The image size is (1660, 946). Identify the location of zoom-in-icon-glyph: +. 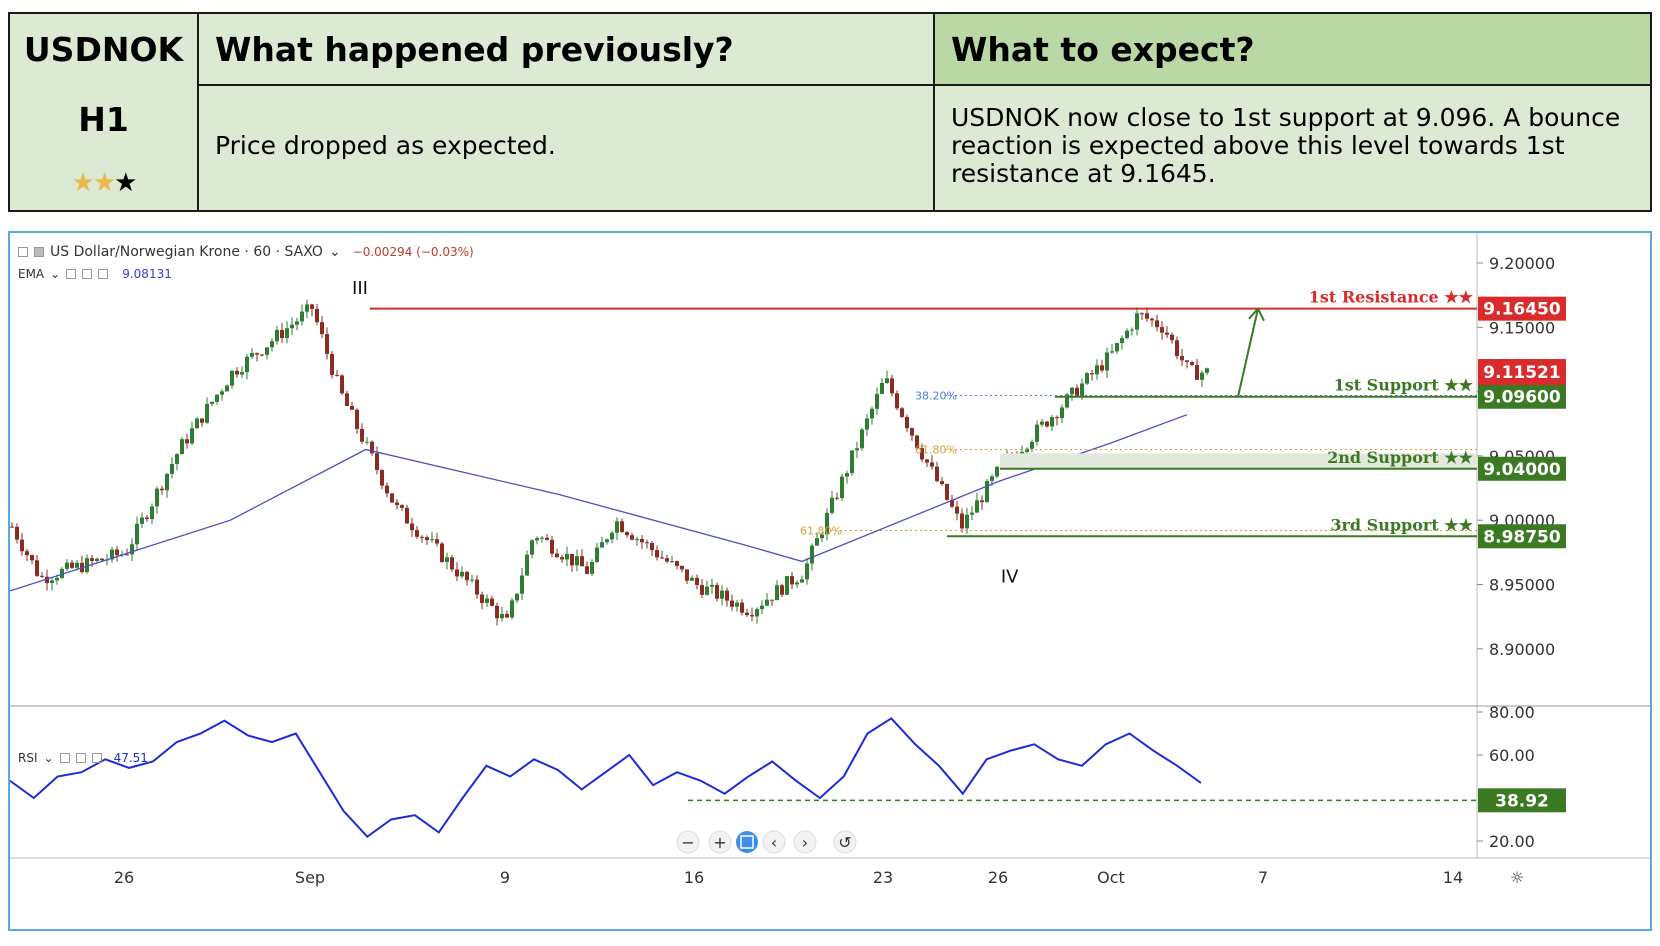
(719, 842).